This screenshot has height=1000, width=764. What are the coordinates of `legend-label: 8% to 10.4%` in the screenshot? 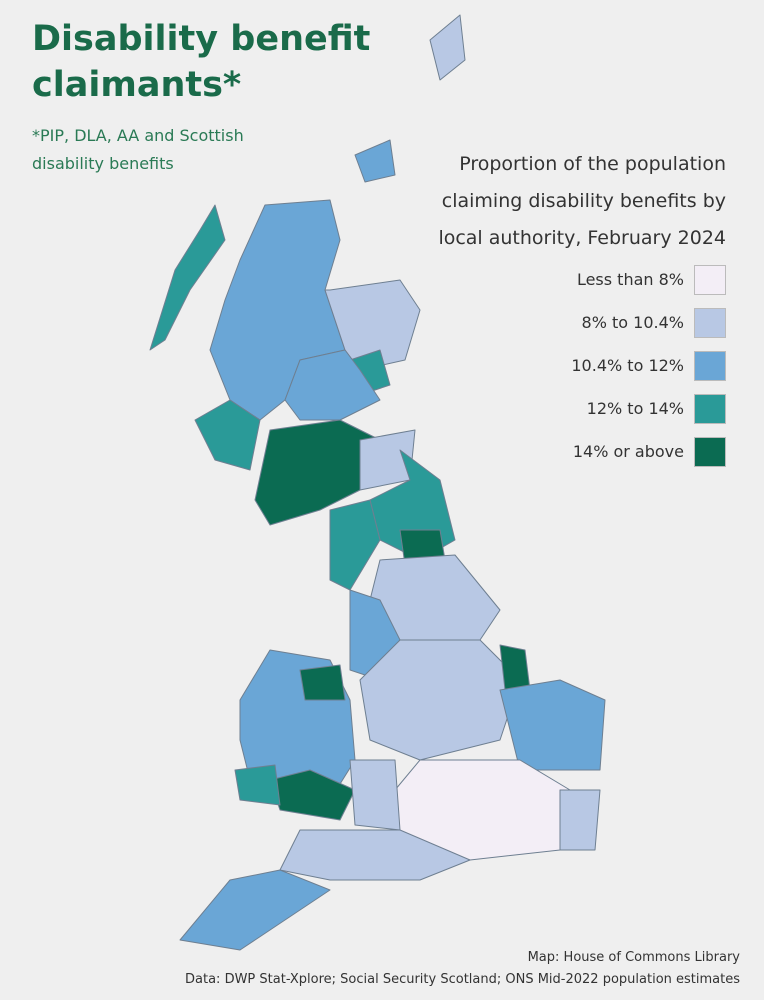 It's located at (632, 322).